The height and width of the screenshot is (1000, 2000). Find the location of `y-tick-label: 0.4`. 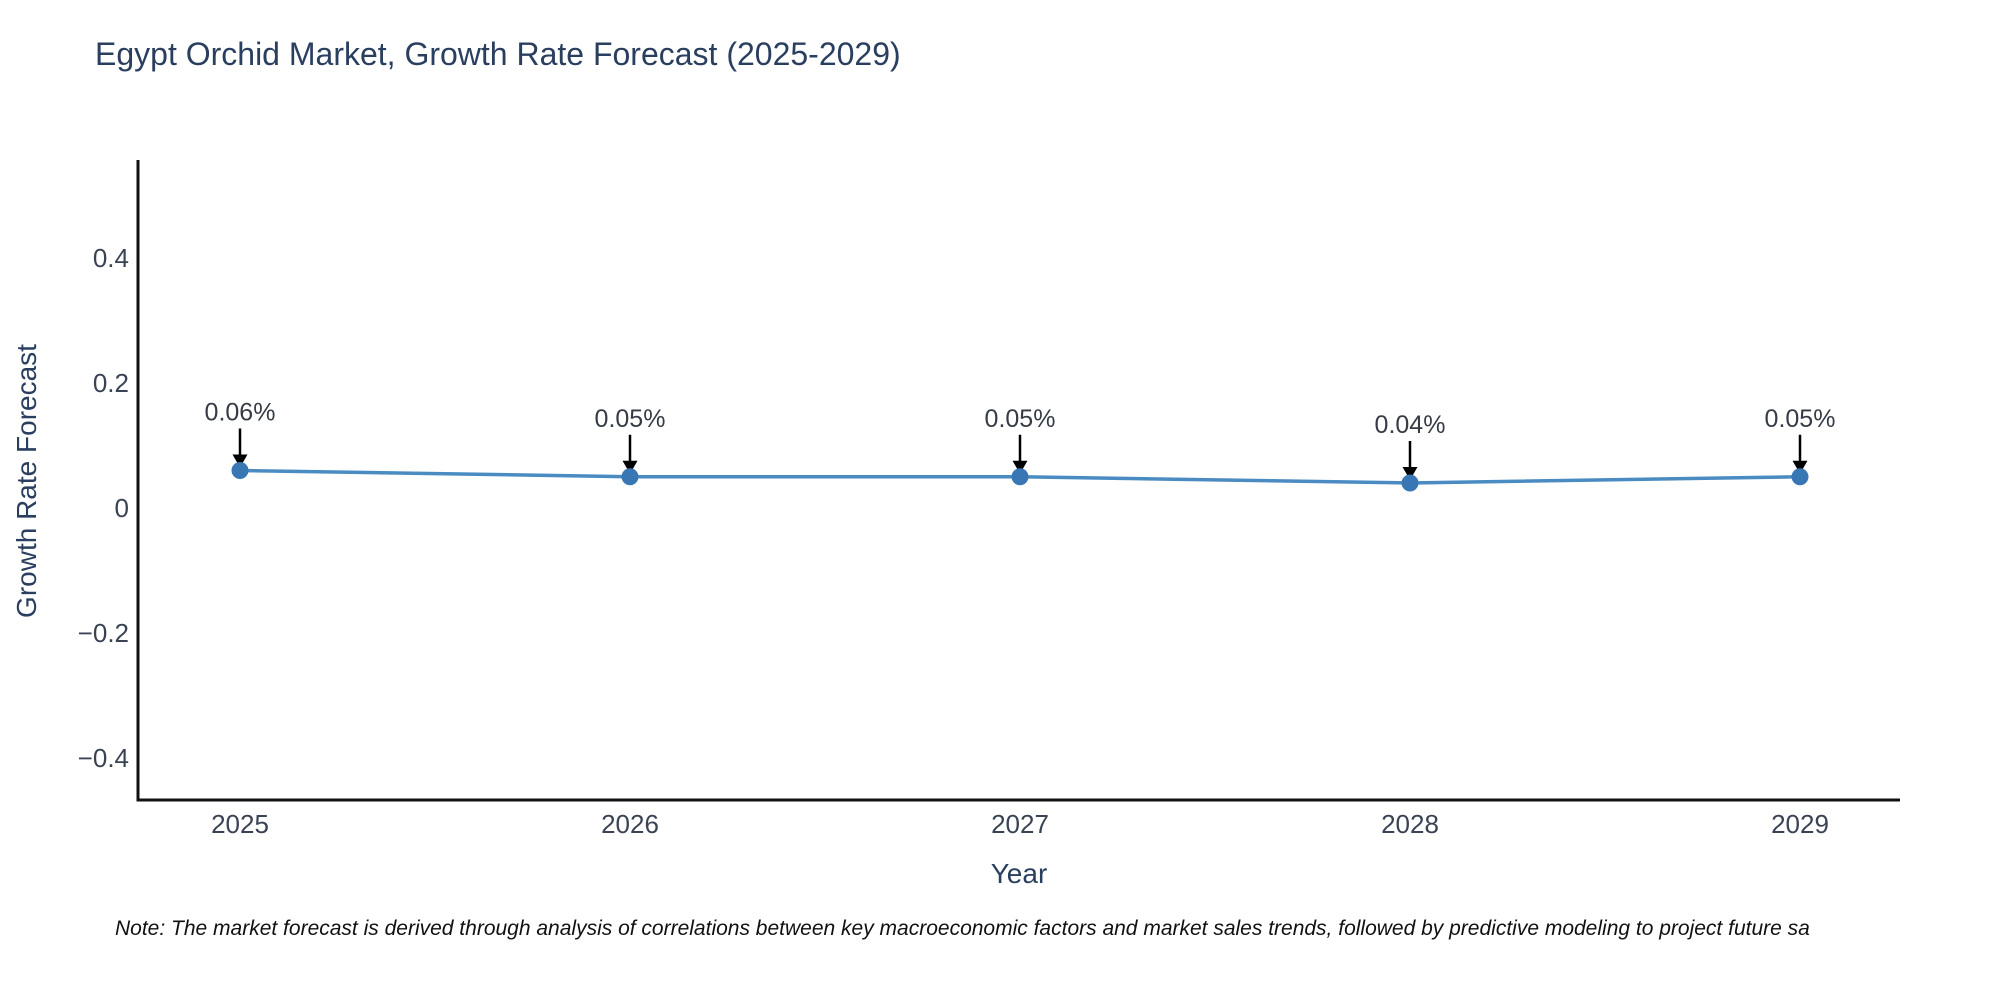

y-tick-label: 0.4 is located at coordinates (111, 258).